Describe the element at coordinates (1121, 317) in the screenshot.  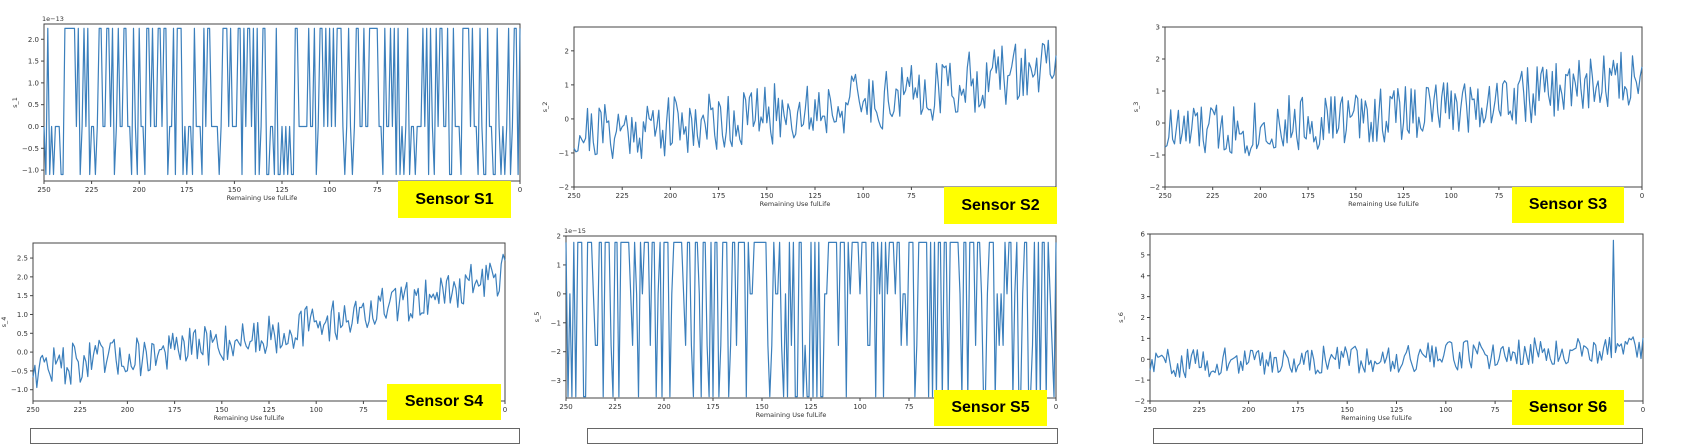
I see `y-axis-label: s_6` at that location.